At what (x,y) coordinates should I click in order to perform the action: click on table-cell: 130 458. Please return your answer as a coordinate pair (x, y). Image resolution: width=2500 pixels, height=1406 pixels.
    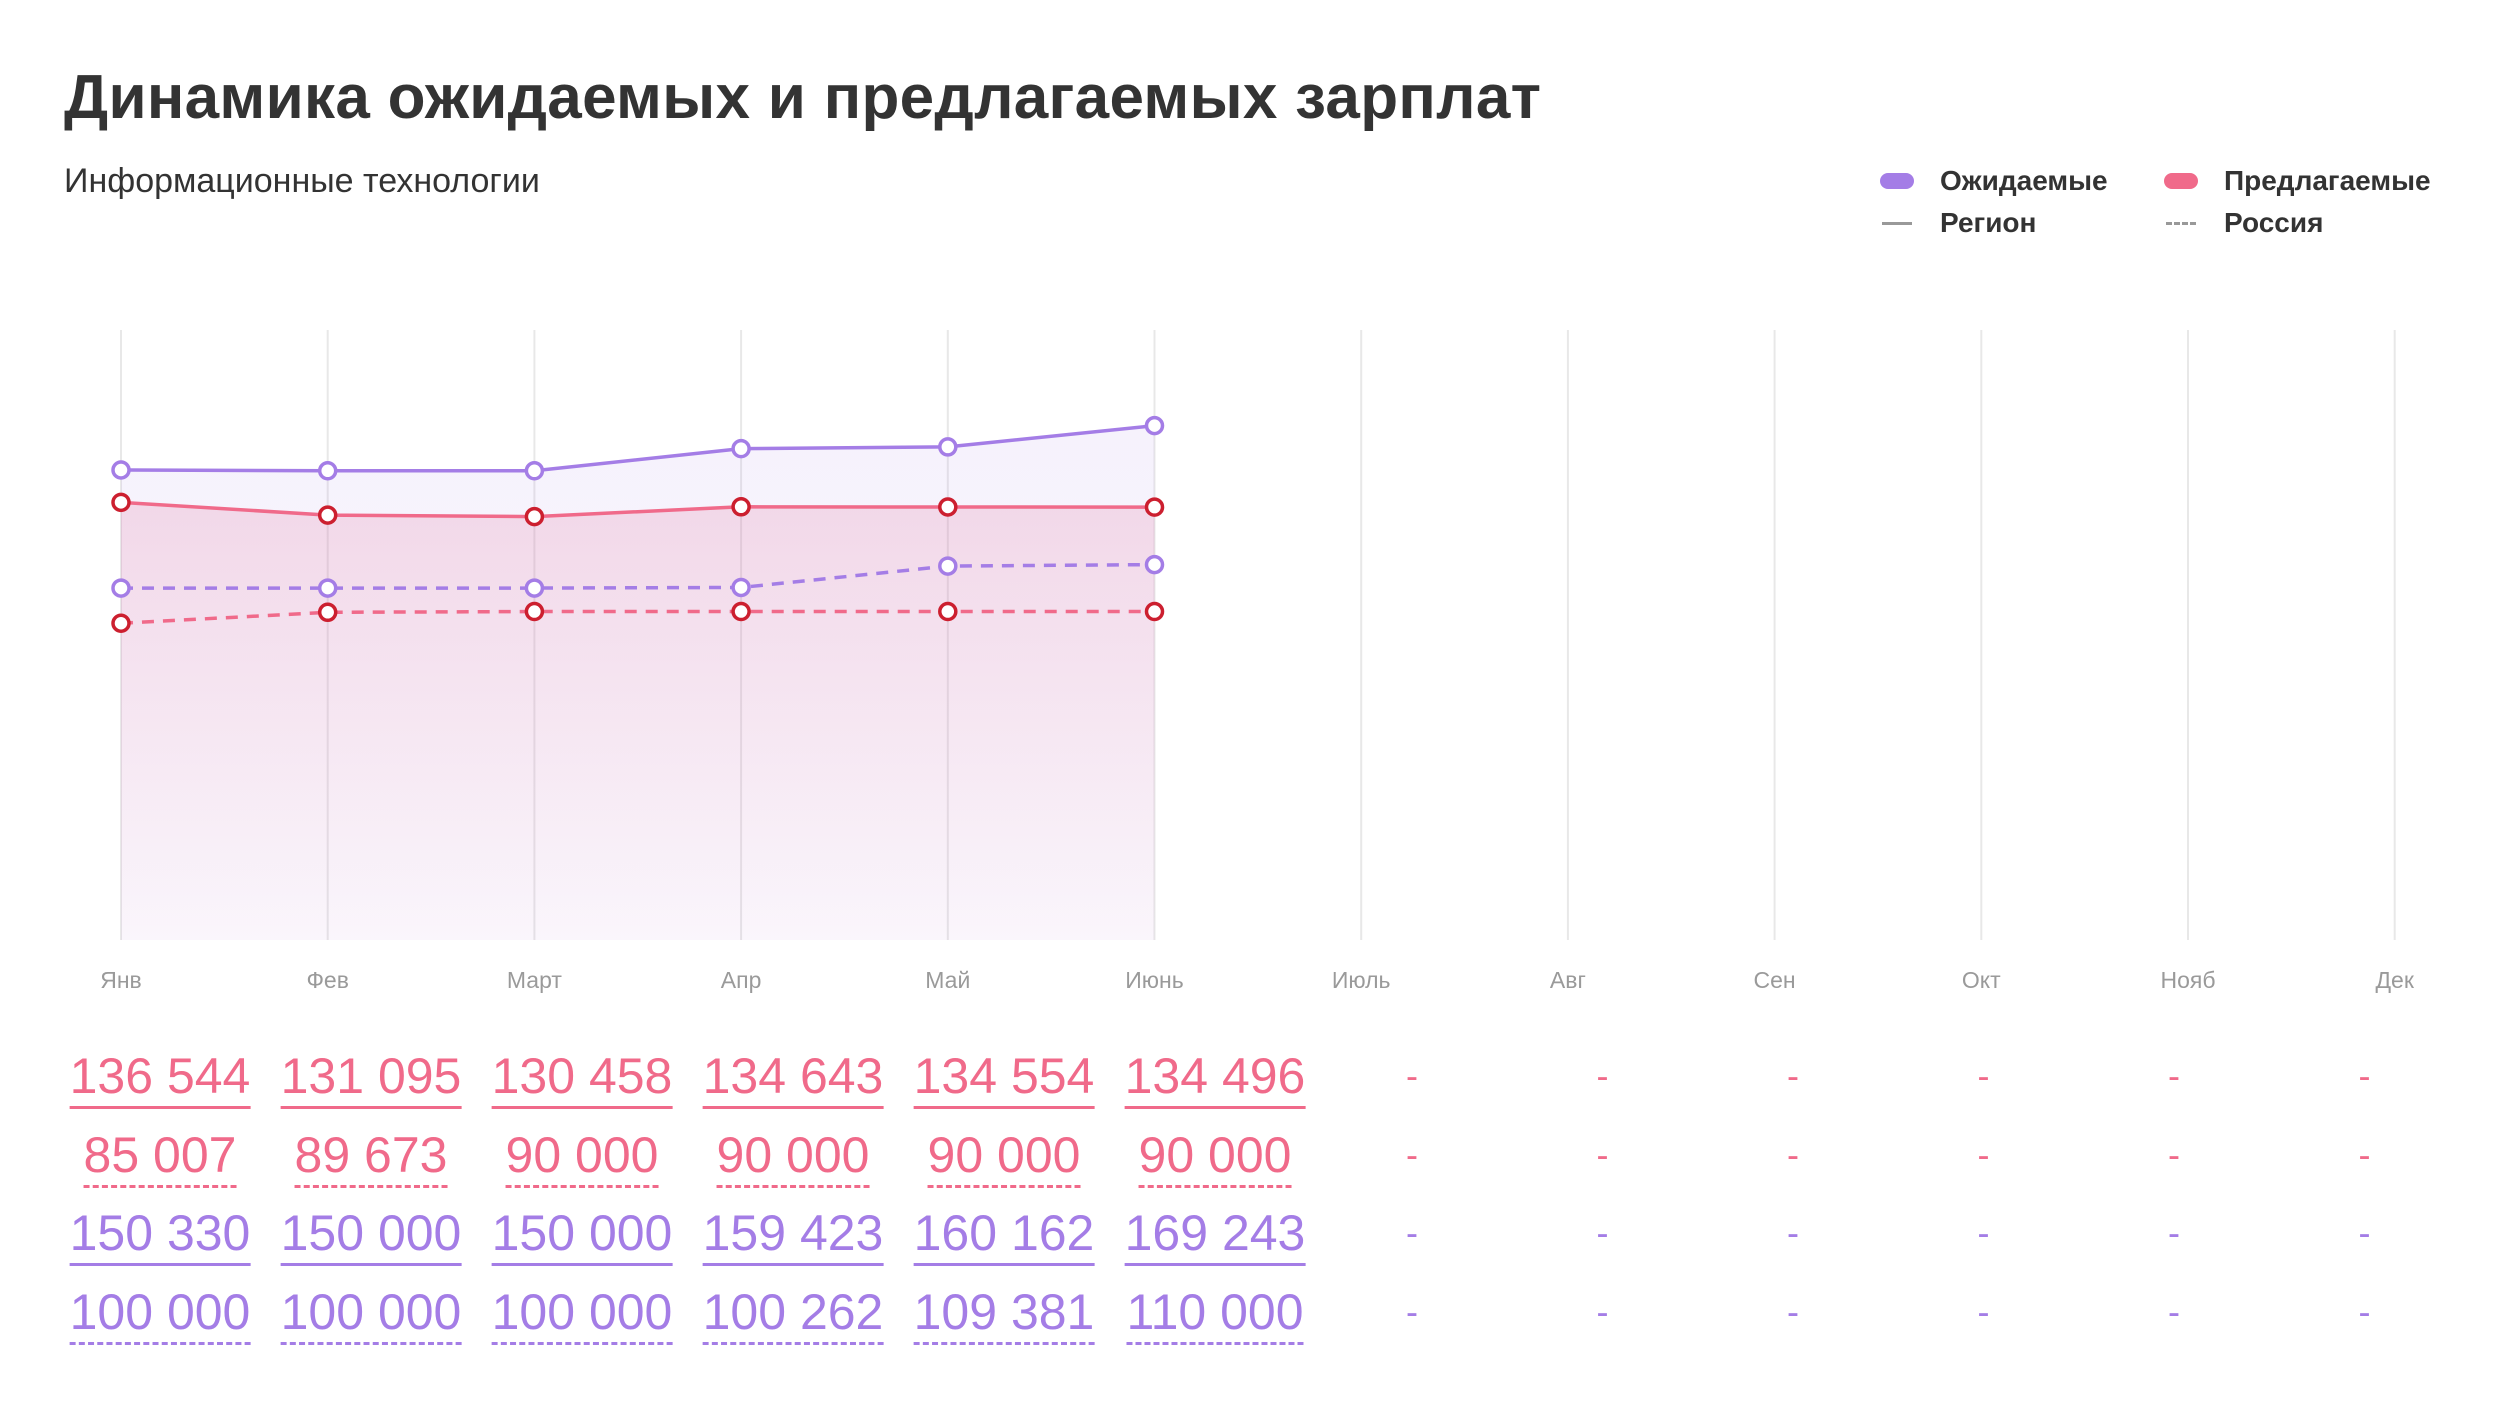
    Looking at the image, I should click on (582, 1077).